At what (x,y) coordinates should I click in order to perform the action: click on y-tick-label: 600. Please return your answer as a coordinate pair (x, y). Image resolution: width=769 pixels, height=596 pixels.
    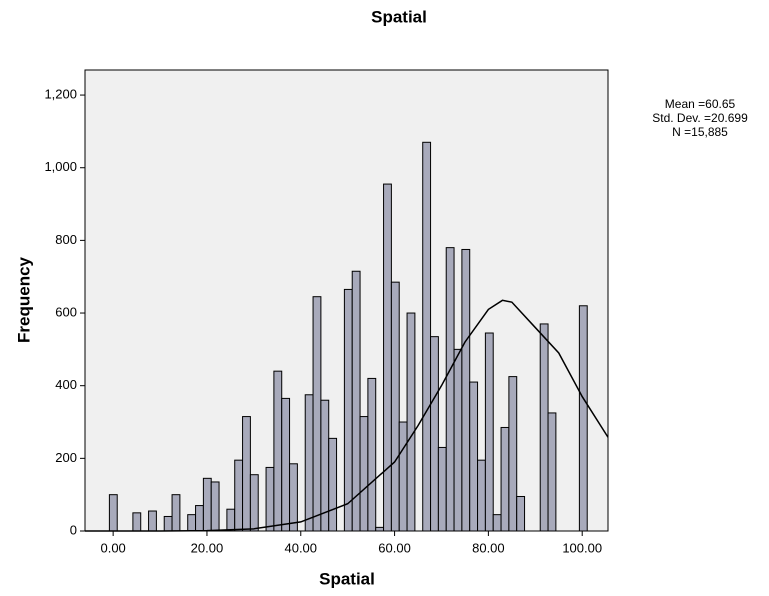
    Looking at the image, I should click on (66, 311).